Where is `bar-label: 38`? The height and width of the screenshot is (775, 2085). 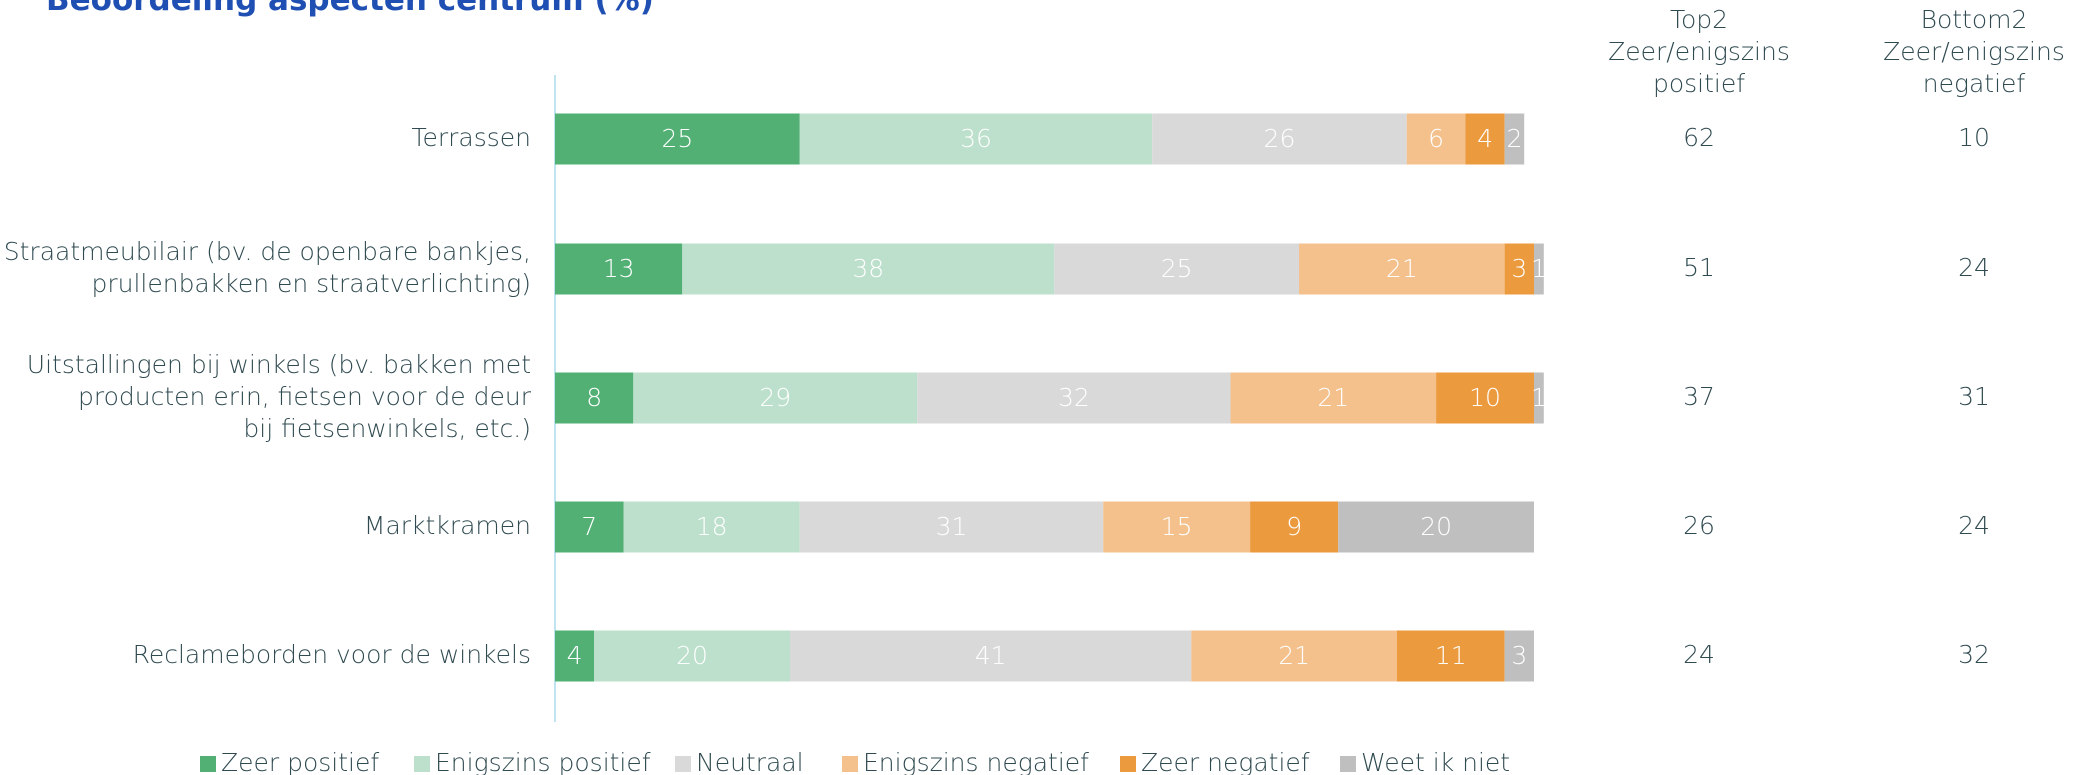
bar-label: 38 is located at coordinates (868, 268).